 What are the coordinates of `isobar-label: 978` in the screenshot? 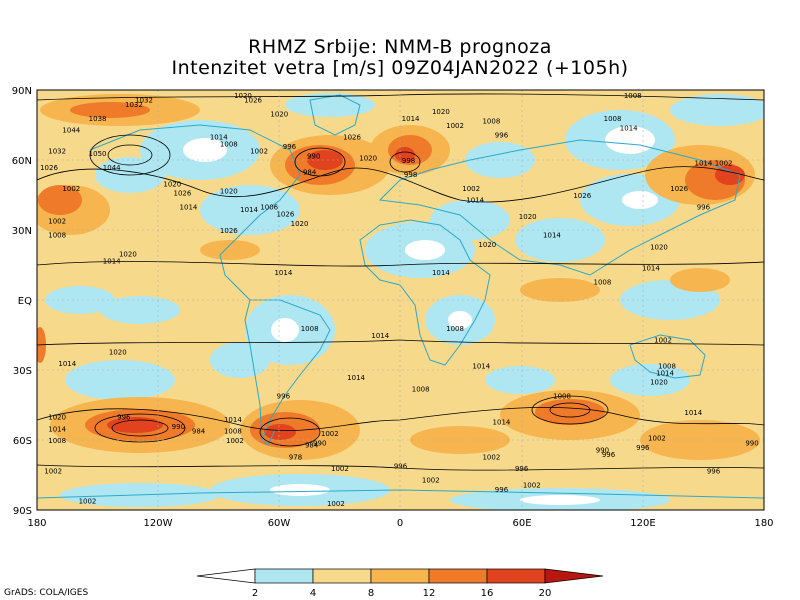 It's located at (295, 457).